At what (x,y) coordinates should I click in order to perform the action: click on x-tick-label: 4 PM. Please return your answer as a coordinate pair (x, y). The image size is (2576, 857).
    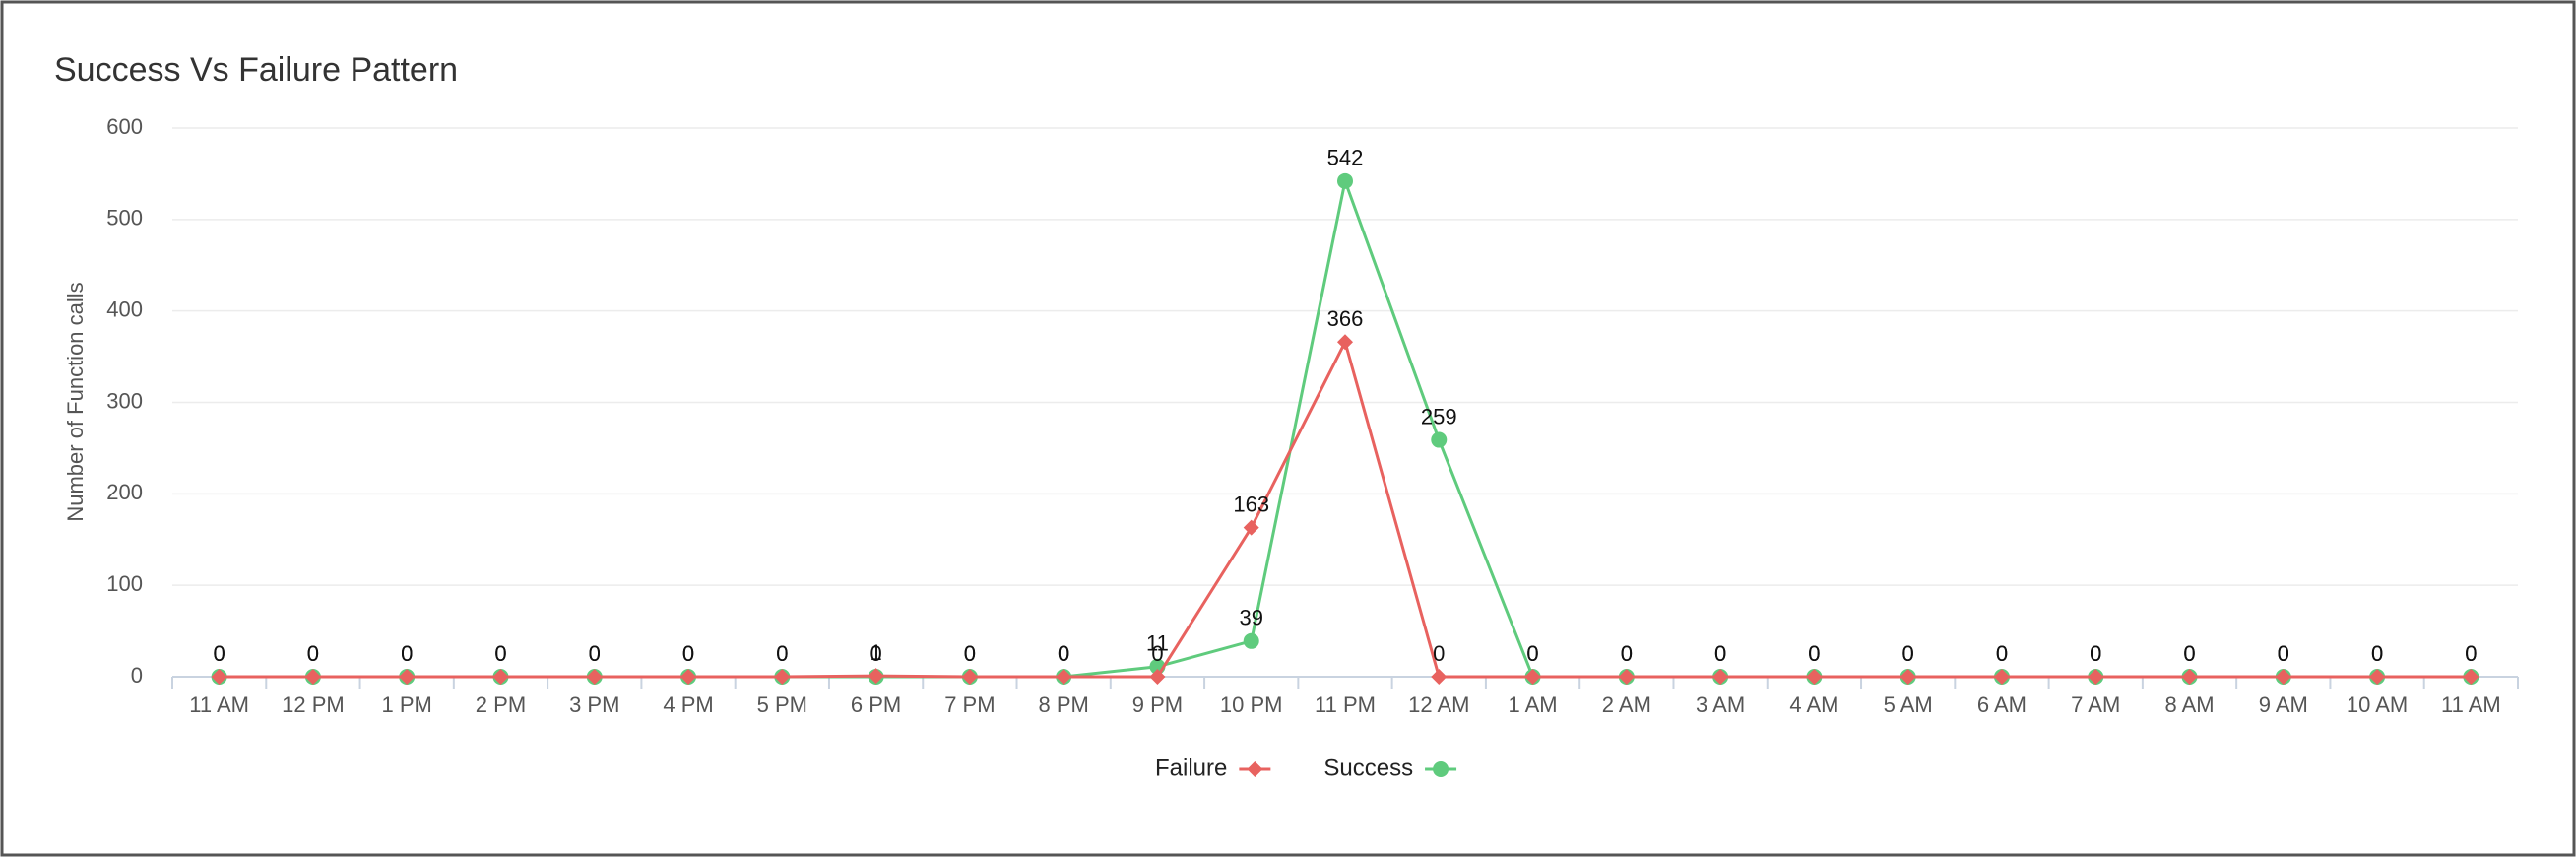
    Looking at the image, I should click on (688, 704).